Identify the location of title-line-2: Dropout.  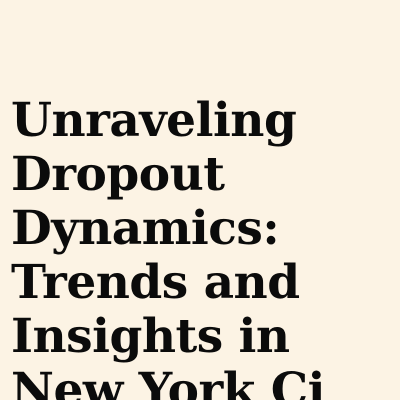
(118, 174).